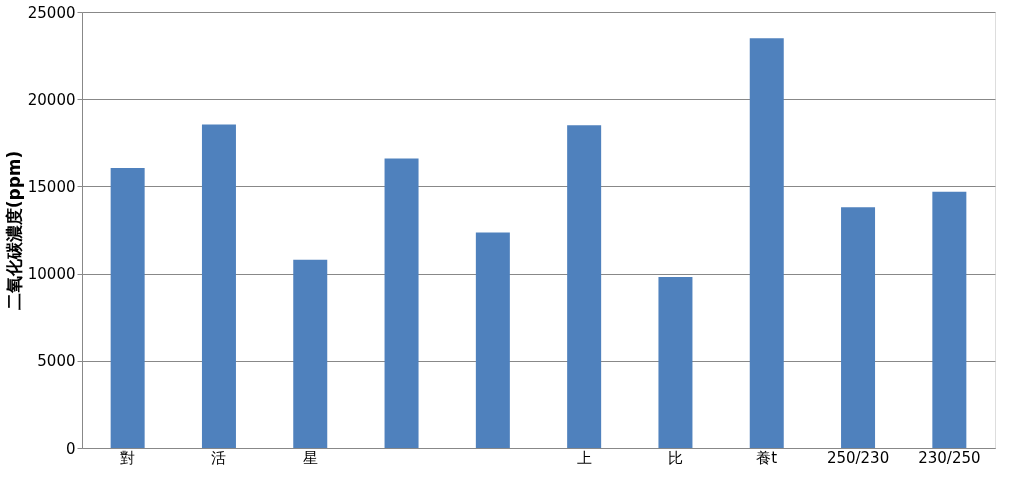 The image size is (1014, 479). What do you see at coordinates (51, 186) in the screenshot?
I see `y-tick-label: 15000` at bounding box center [51, 186].